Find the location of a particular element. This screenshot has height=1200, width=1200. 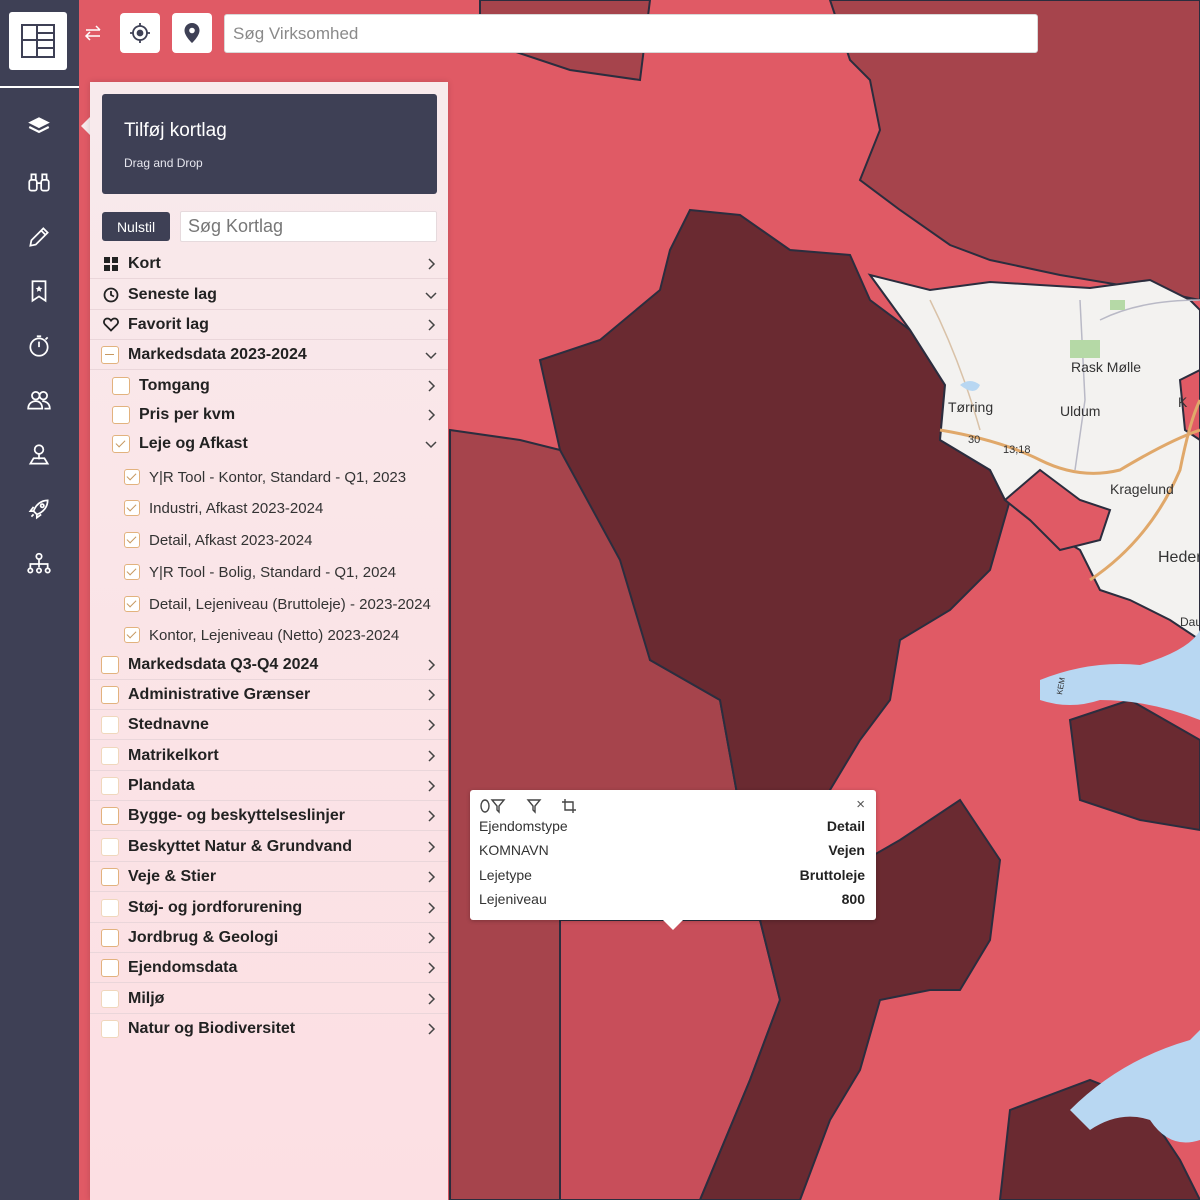

stopwatch-icon is located at coordinates (39, 346).